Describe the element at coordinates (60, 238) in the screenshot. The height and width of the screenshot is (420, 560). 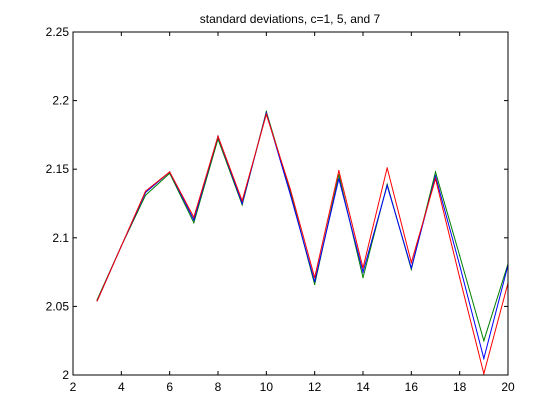
I see `y-tick-label: 2.1` at that location.